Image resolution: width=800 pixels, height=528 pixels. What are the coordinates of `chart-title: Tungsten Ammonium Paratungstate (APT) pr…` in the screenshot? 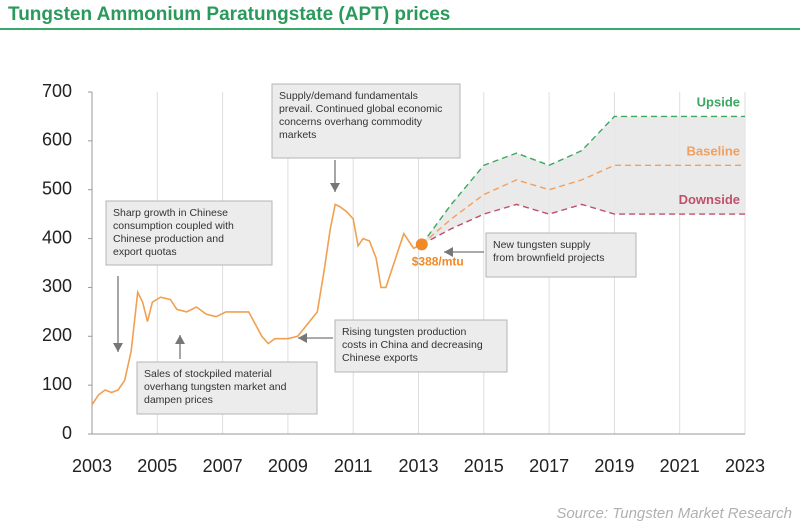 It's located at (229, 14).